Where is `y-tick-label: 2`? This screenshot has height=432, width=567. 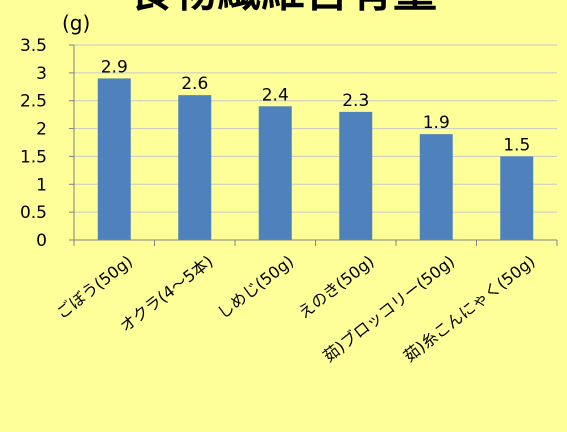
y-tick-label: 2 is located at coordinates (41, 130).